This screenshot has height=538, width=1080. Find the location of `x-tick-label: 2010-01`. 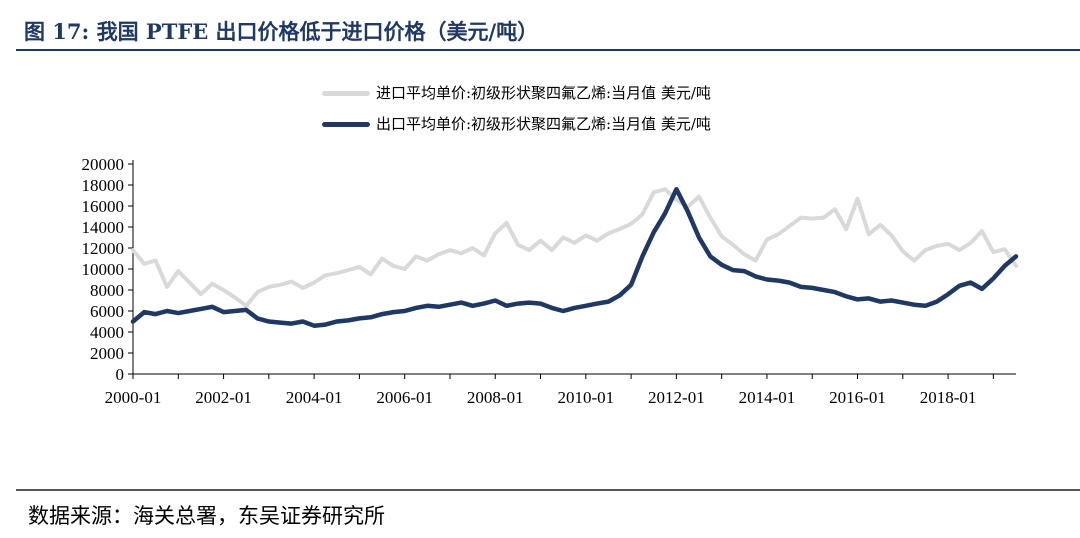

x-tick-label: 2010-01 is located at coordinates (585, 397).